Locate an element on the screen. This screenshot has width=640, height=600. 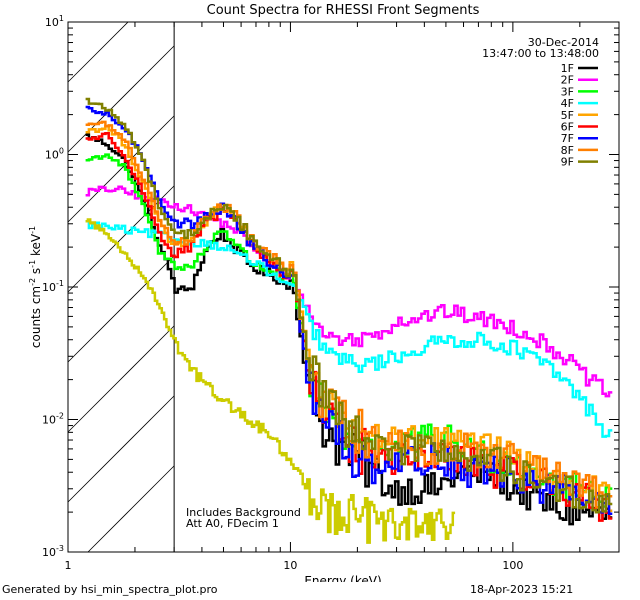
legend-label-2F: 2F is located at coordinates (567, 80).